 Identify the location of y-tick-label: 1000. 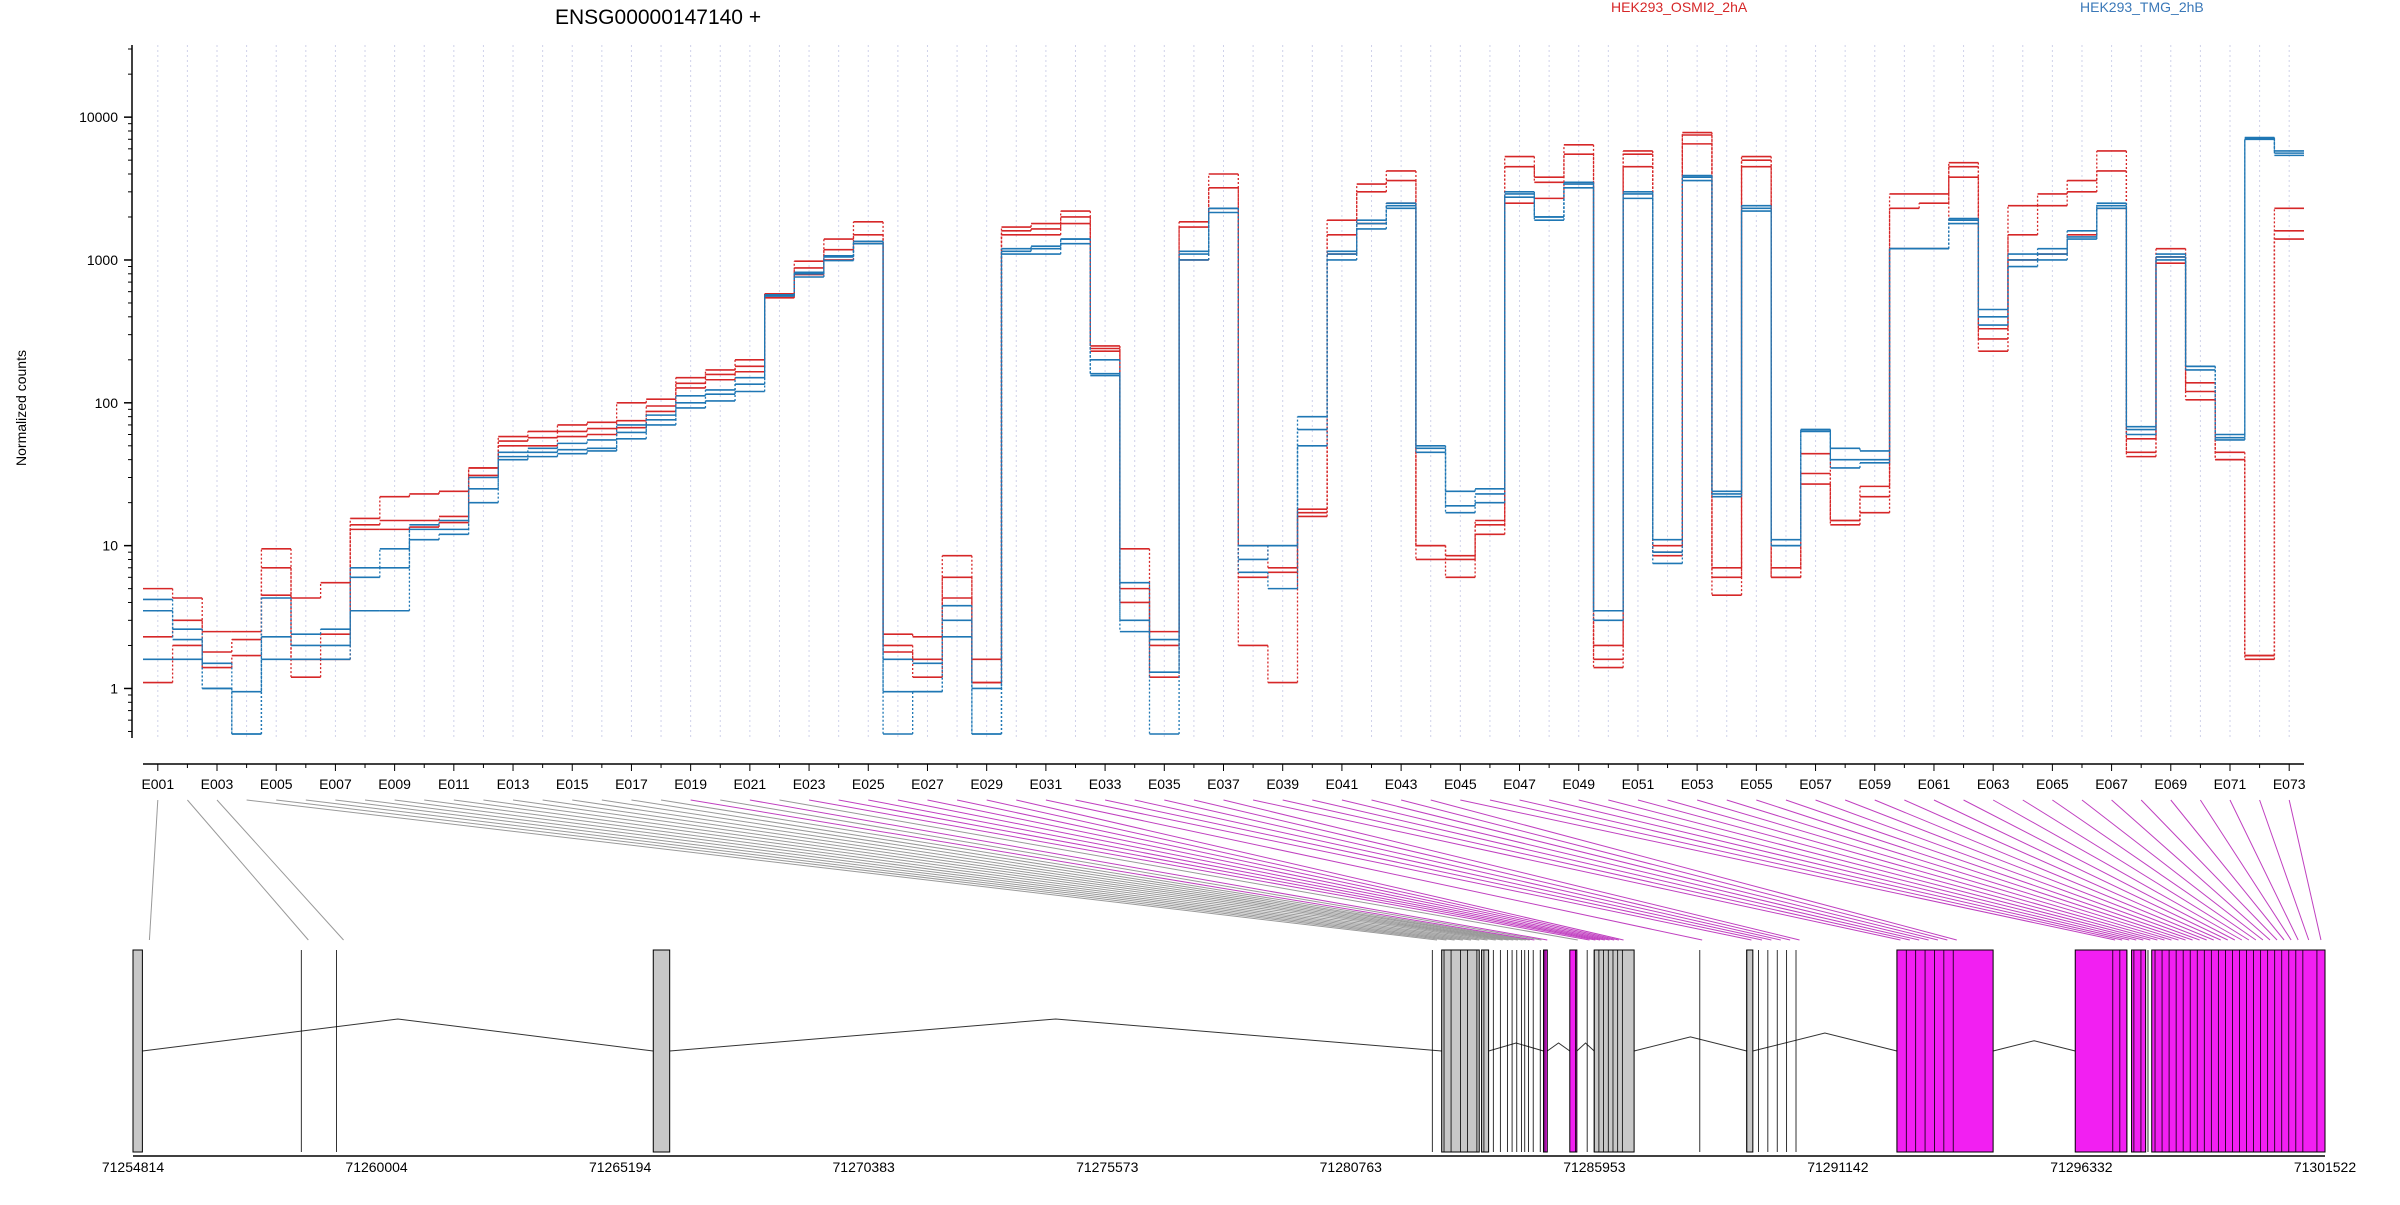
(102, 260).